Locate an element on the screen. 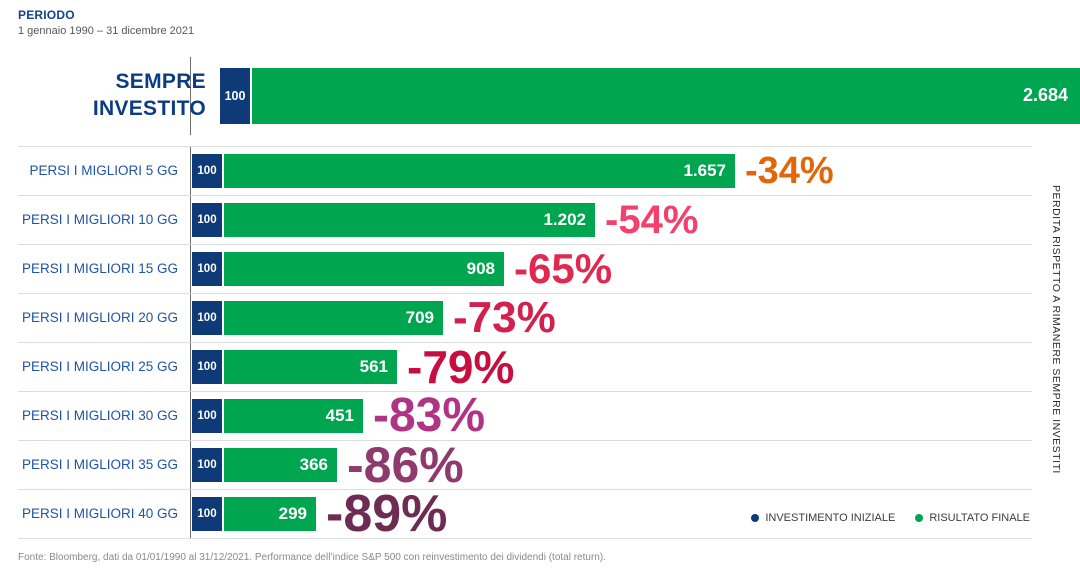 This screenshot has width=1080, height=569. final-result-bar: 709 is located at coordinates (333, 317).